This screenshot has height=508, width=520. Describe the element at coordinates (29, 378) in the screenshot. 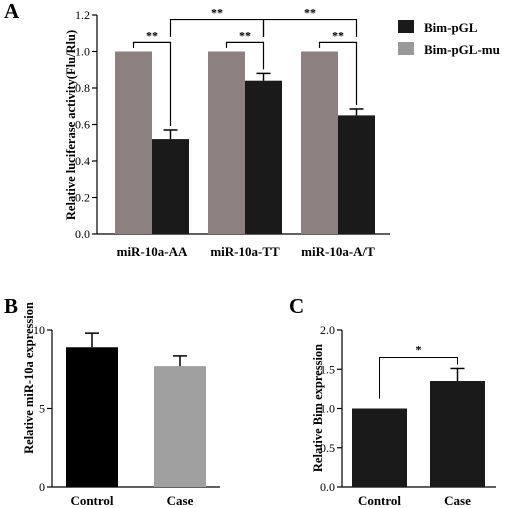

I see `panel-b-y-axis-title: Relative miR-10a expression` at that location.